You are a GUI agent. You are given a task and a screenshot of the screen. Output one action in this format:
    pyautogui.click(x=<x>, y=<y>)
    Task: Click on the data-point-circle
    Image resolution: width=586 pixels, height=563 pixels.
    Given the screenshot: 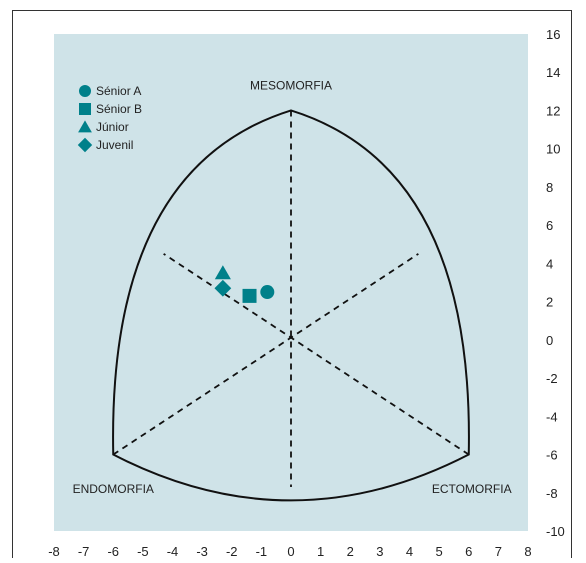 What is the action you would take?
    pyautogui.click(x=267, y=292)
    